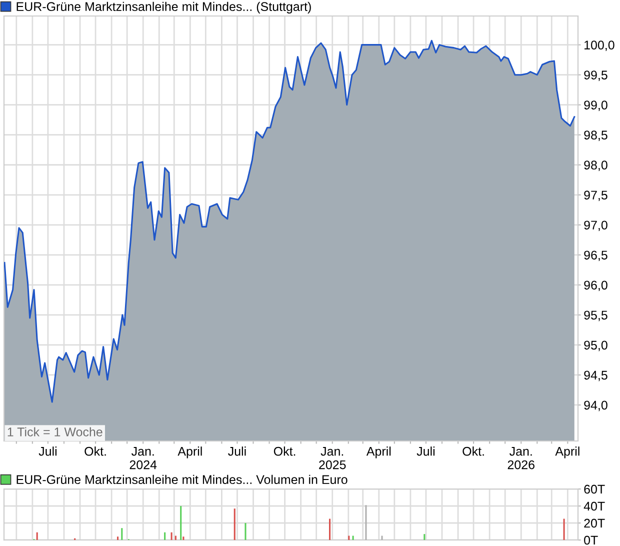  What do you see at coordinates (594, 489) in the screenshot?
I see `y-tick-label: 60T` at bounding box center [594, 489].